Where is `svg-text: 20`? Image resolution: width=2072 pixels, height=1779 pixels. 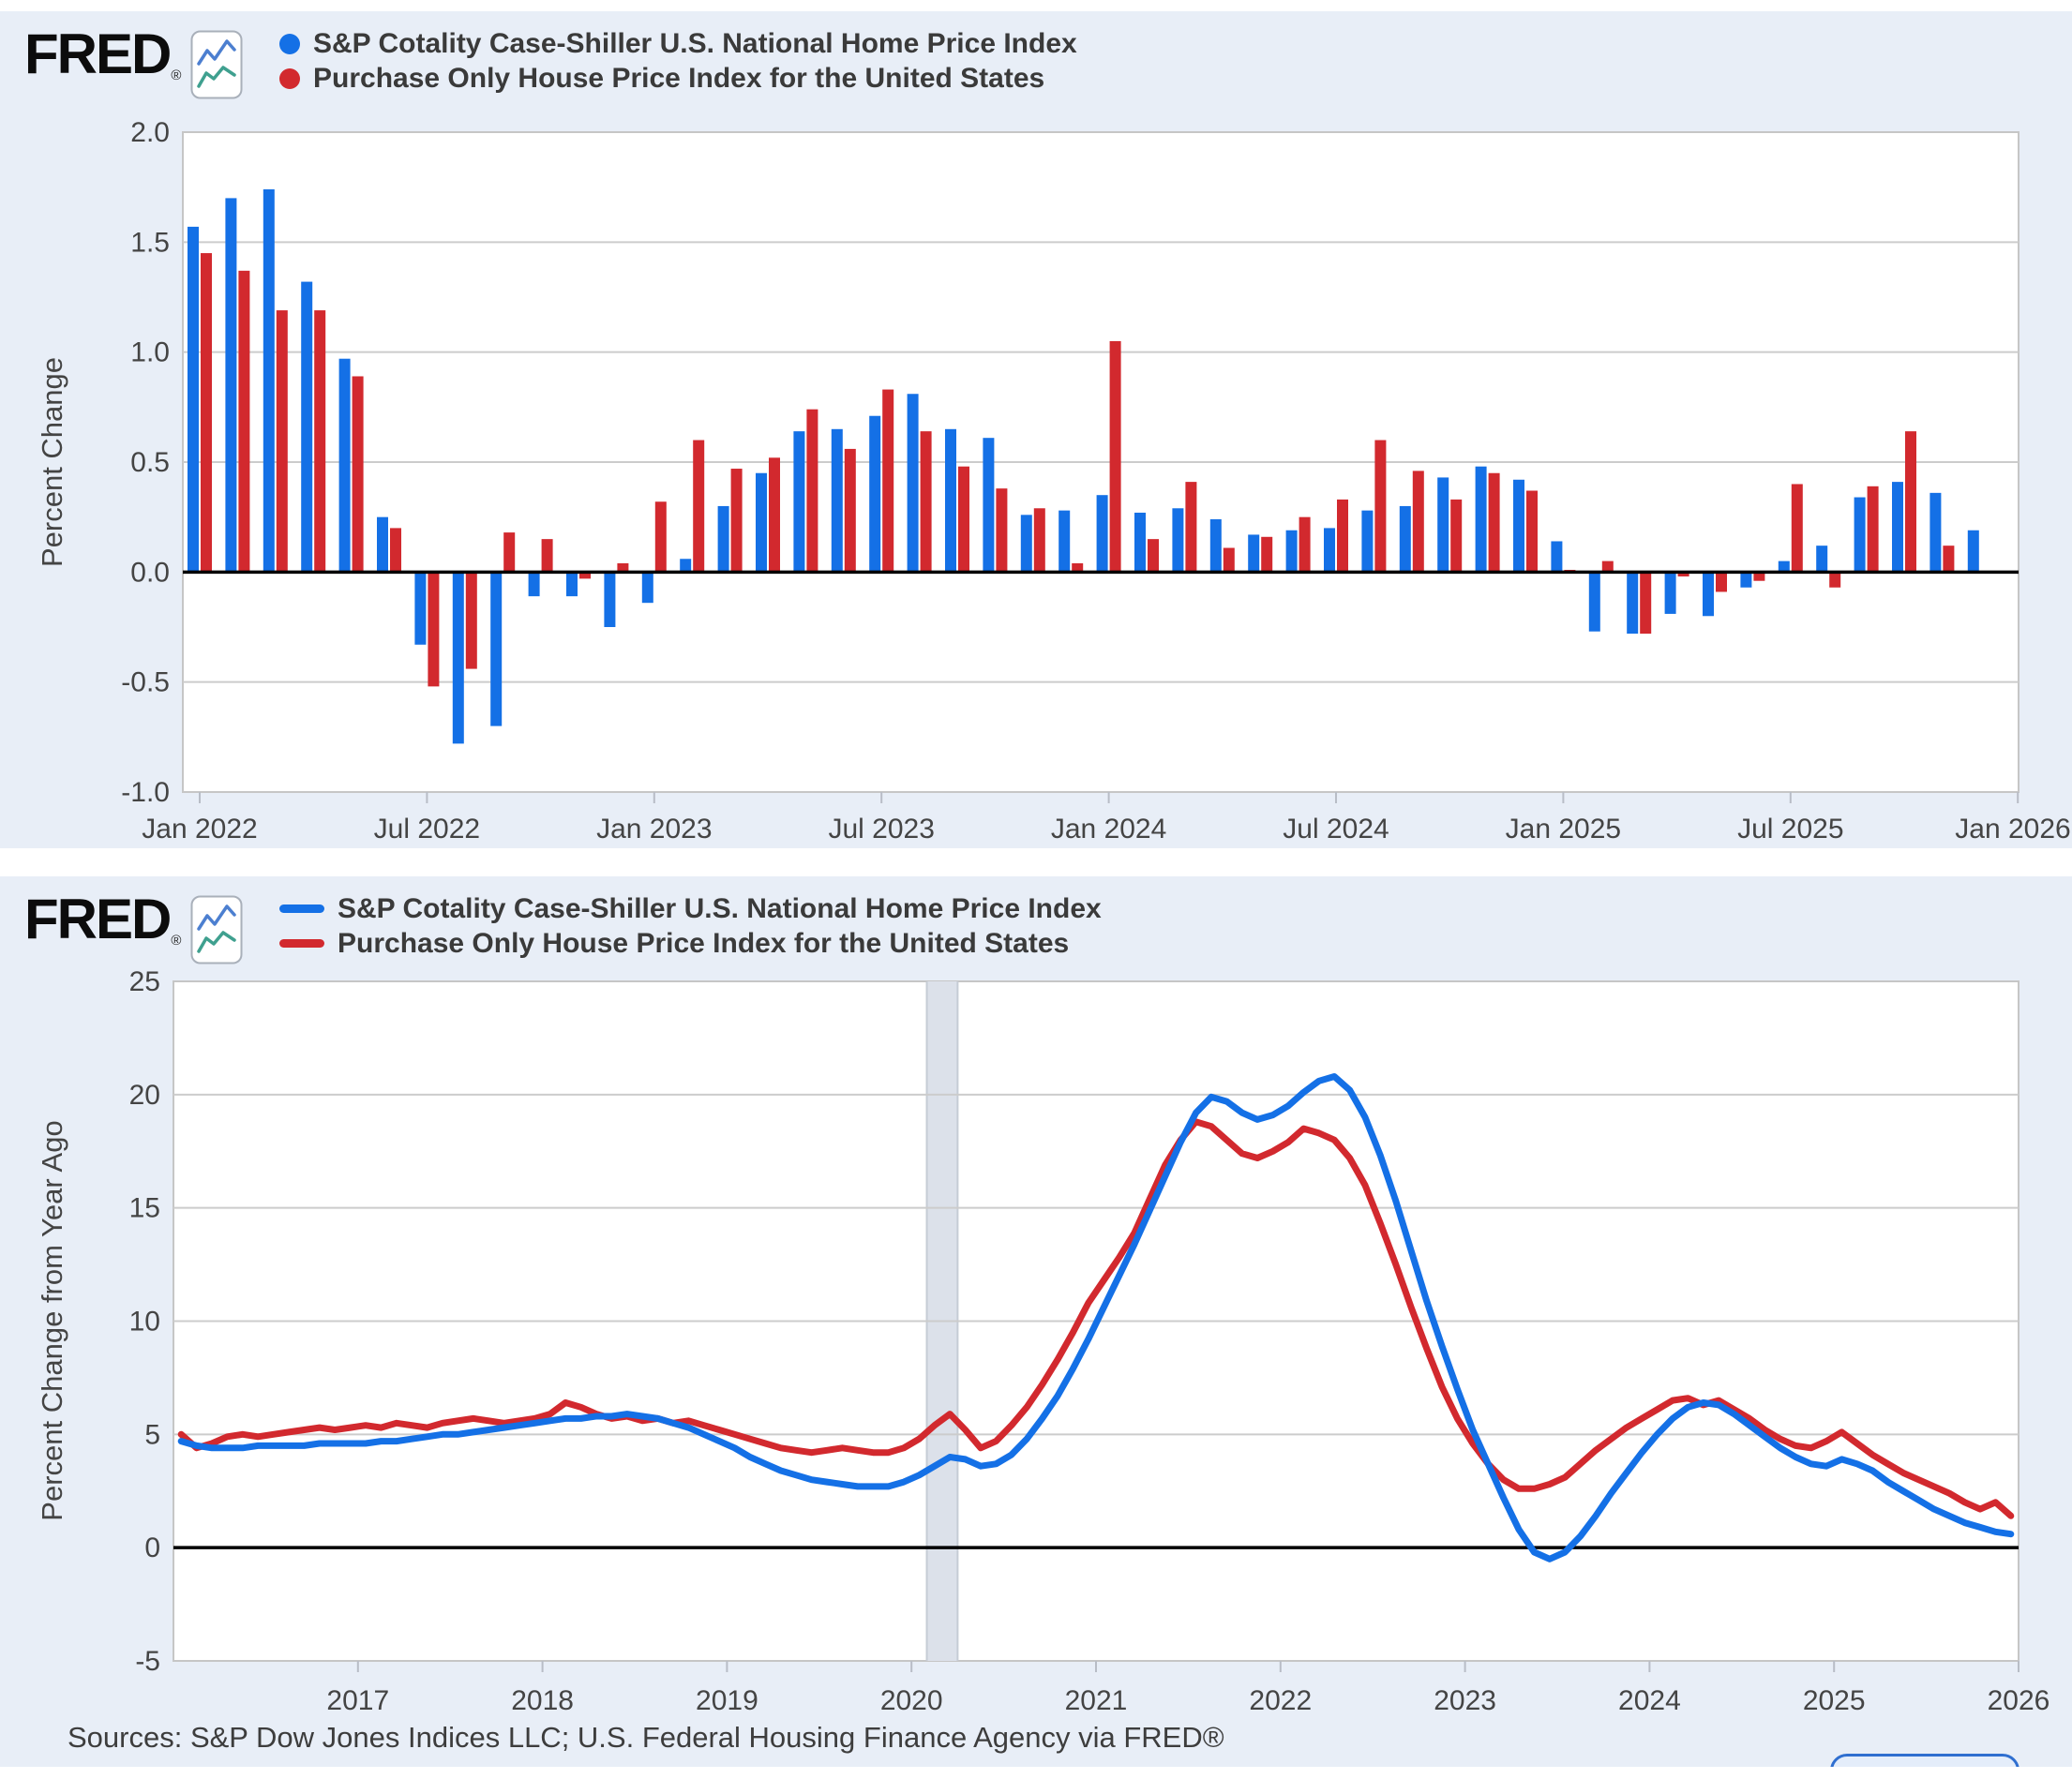 svg-text: 20 is located at coordinates (144, 1095).